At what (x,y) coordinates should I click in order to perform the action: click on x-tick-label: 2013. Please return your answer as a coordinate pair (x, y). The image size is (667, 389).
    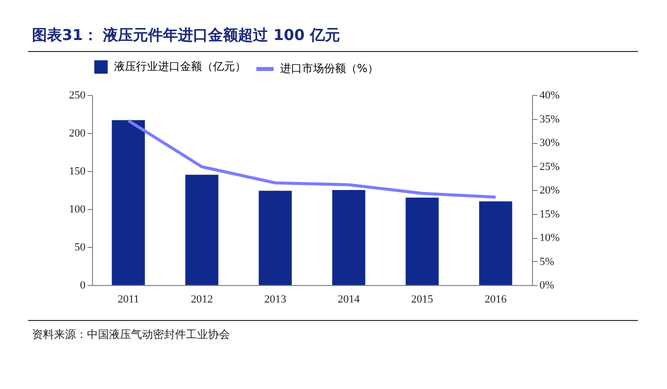
    Looking at the image, I should click on (275, 300).